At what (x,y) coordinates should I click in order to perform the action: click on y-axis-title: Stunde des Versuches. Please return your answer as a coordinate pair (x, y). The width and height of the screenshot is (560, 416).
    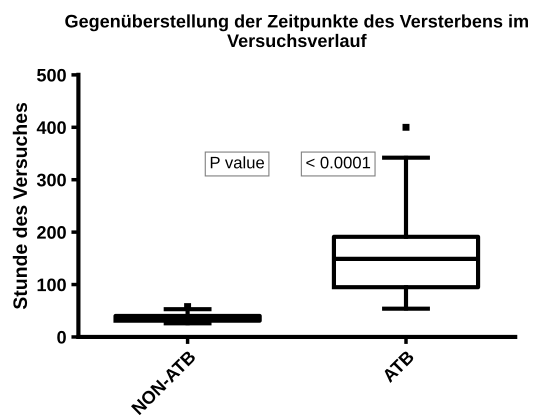
    Looking at the image, I should click on (20, 206).